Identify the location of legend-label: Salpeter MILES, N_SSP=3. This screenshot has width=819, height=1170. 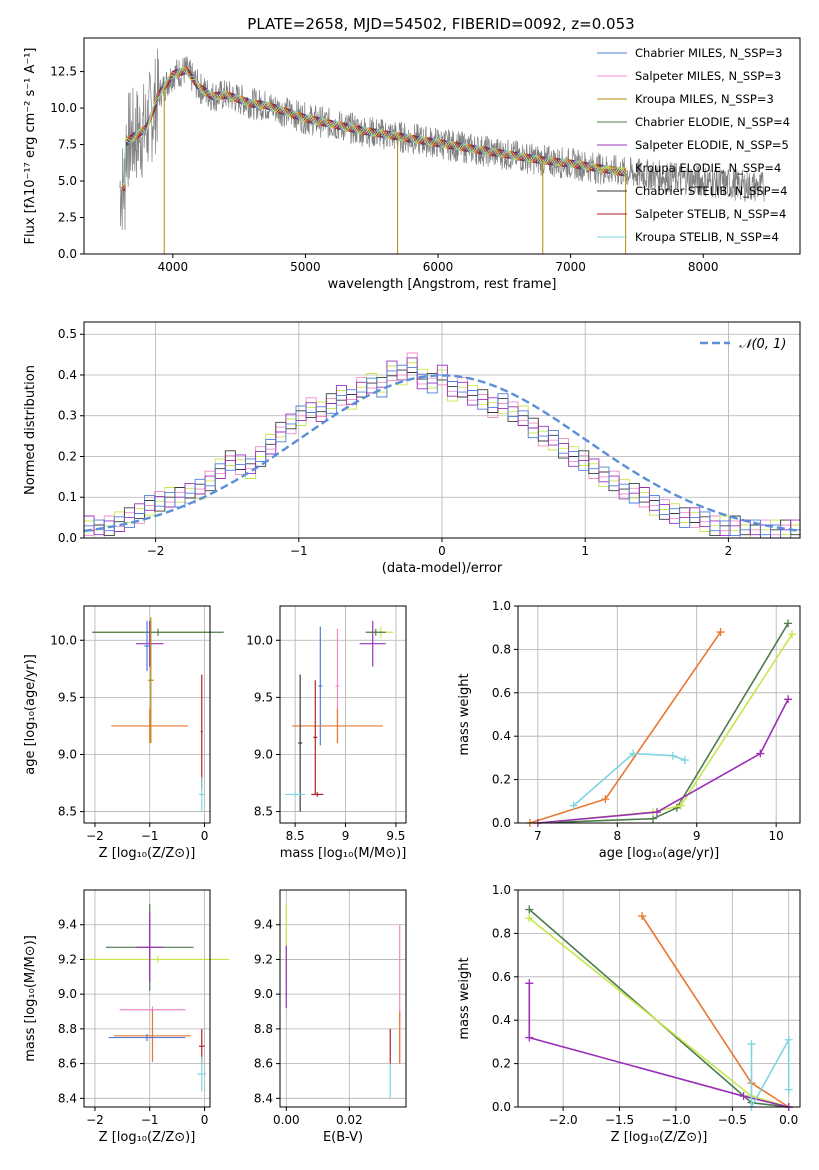
(708, 76).